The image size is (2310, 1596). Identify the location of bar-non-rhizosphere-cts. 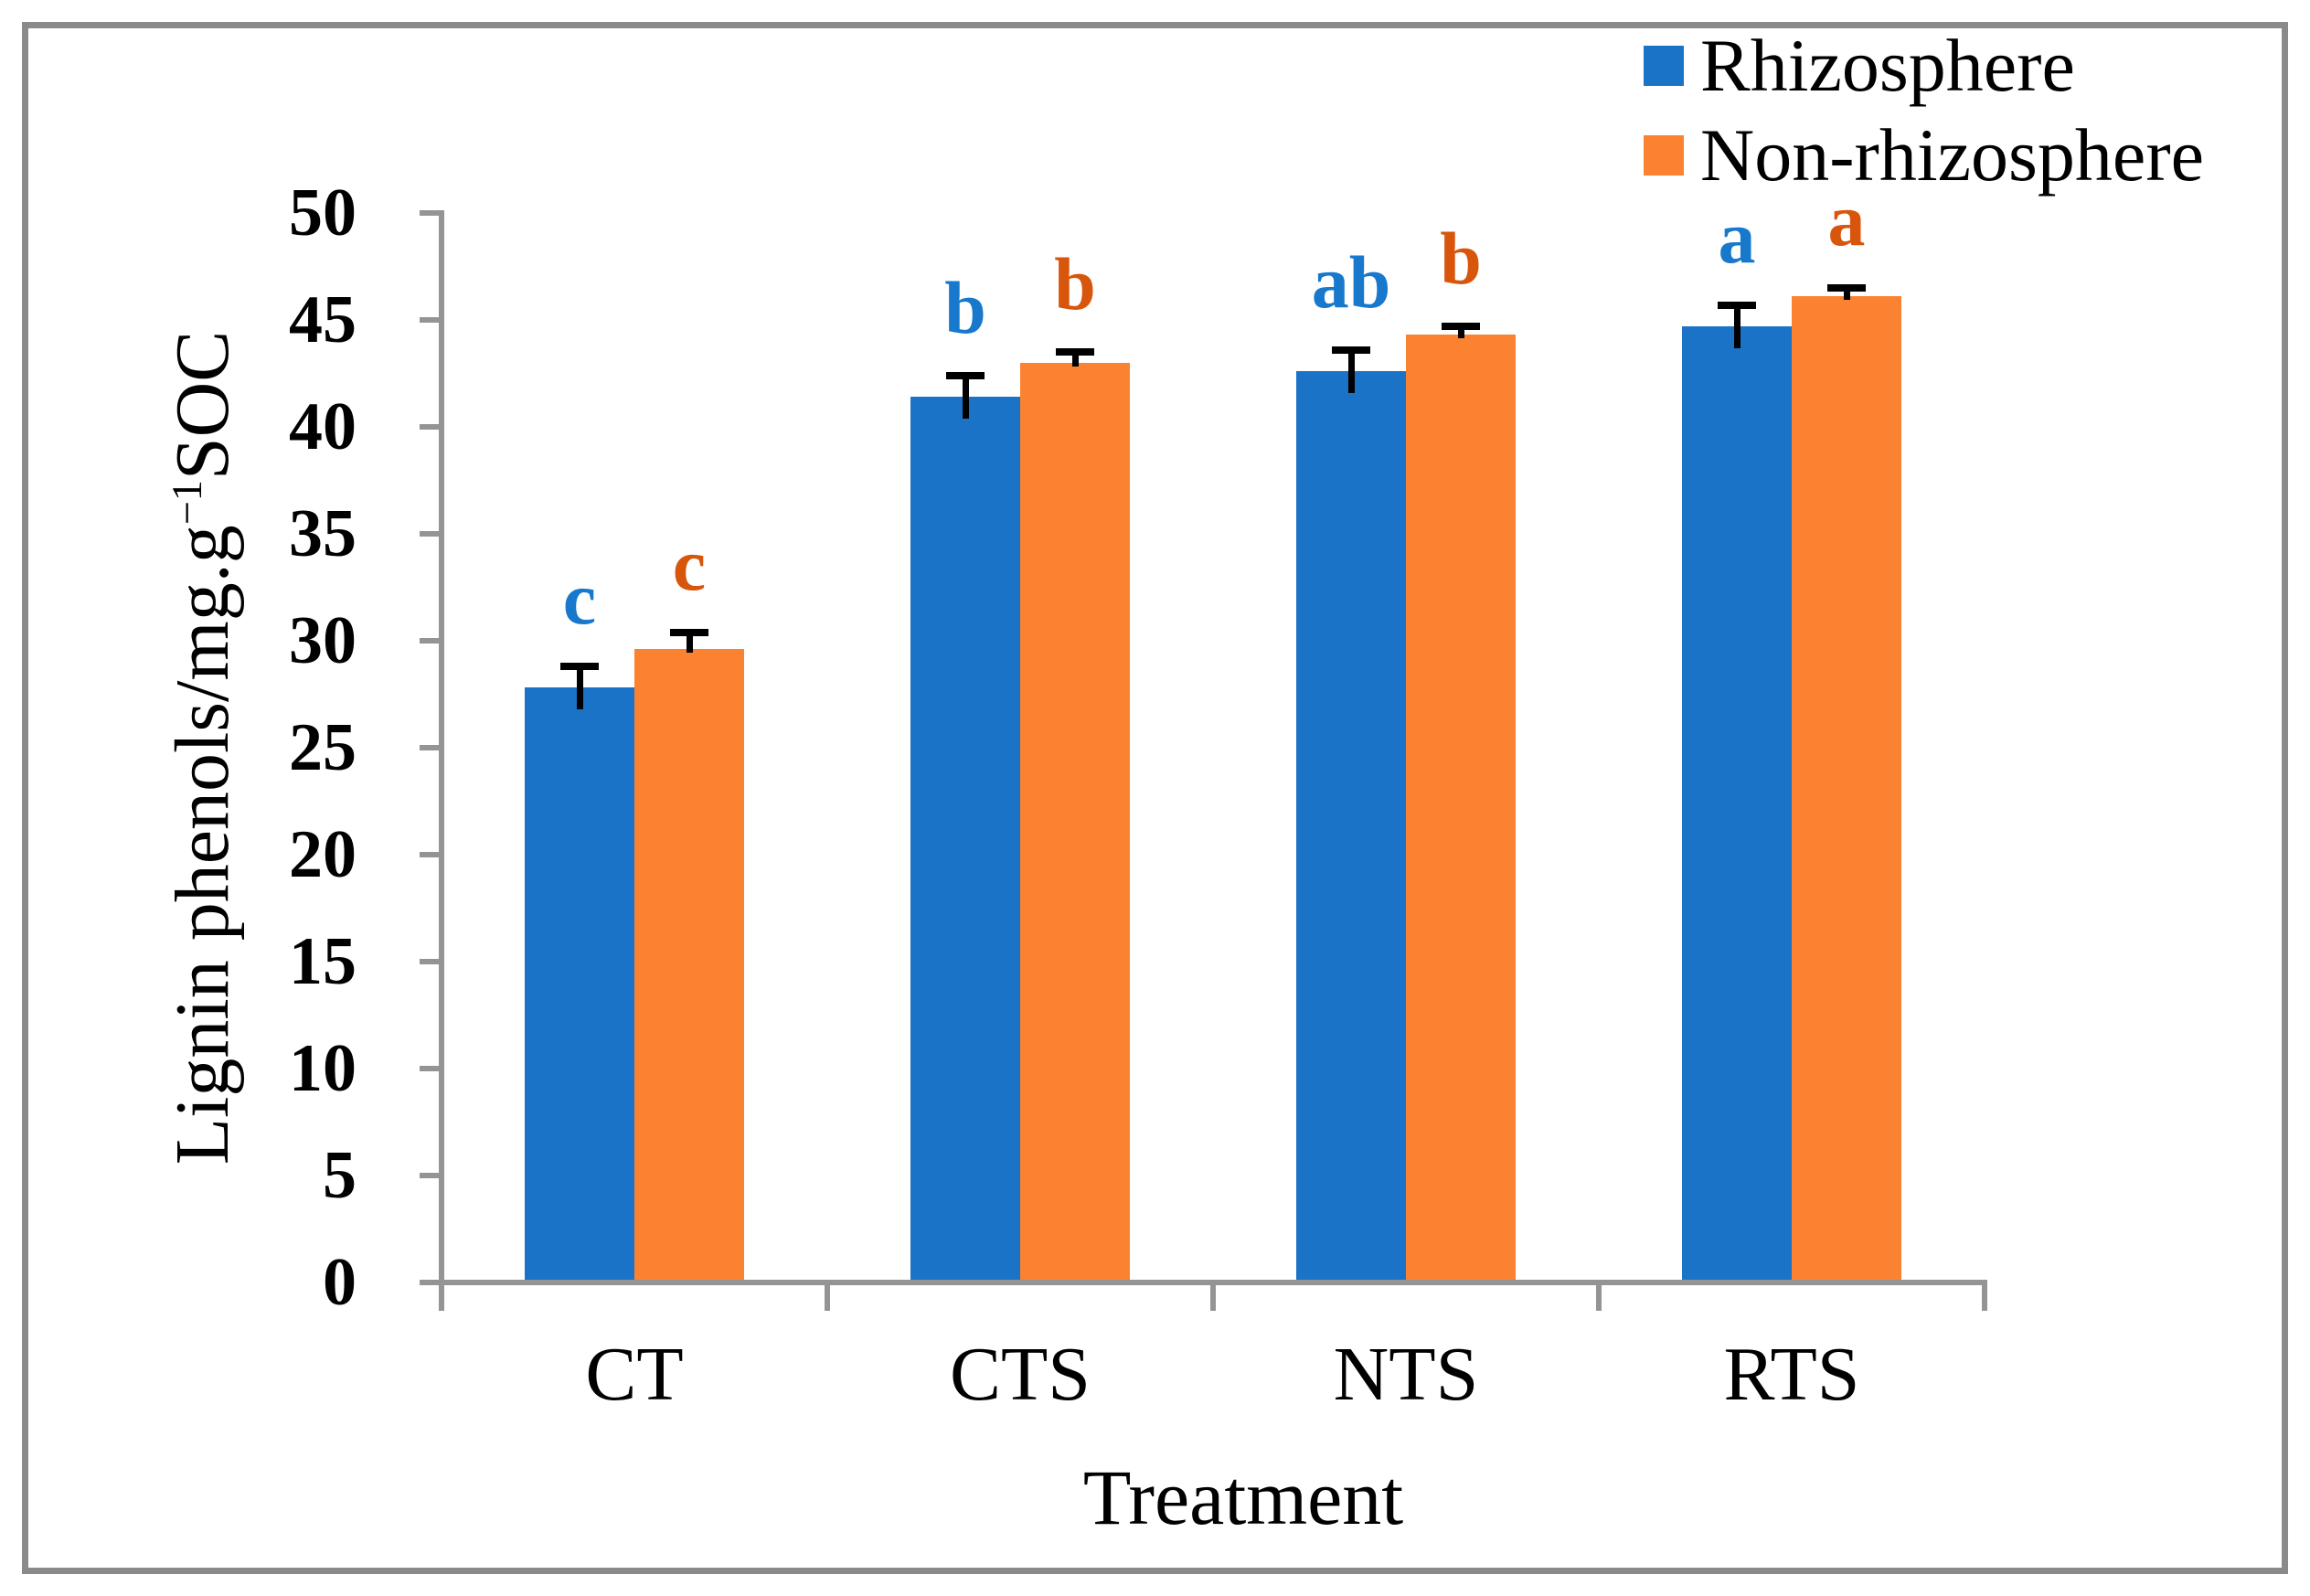
(1075, 822).